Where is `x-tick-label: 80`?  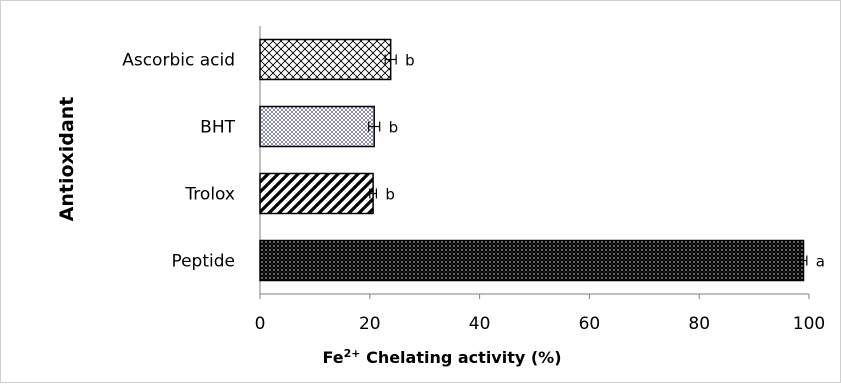 x-tick-label: 80 is located at coordinates (699, 324).